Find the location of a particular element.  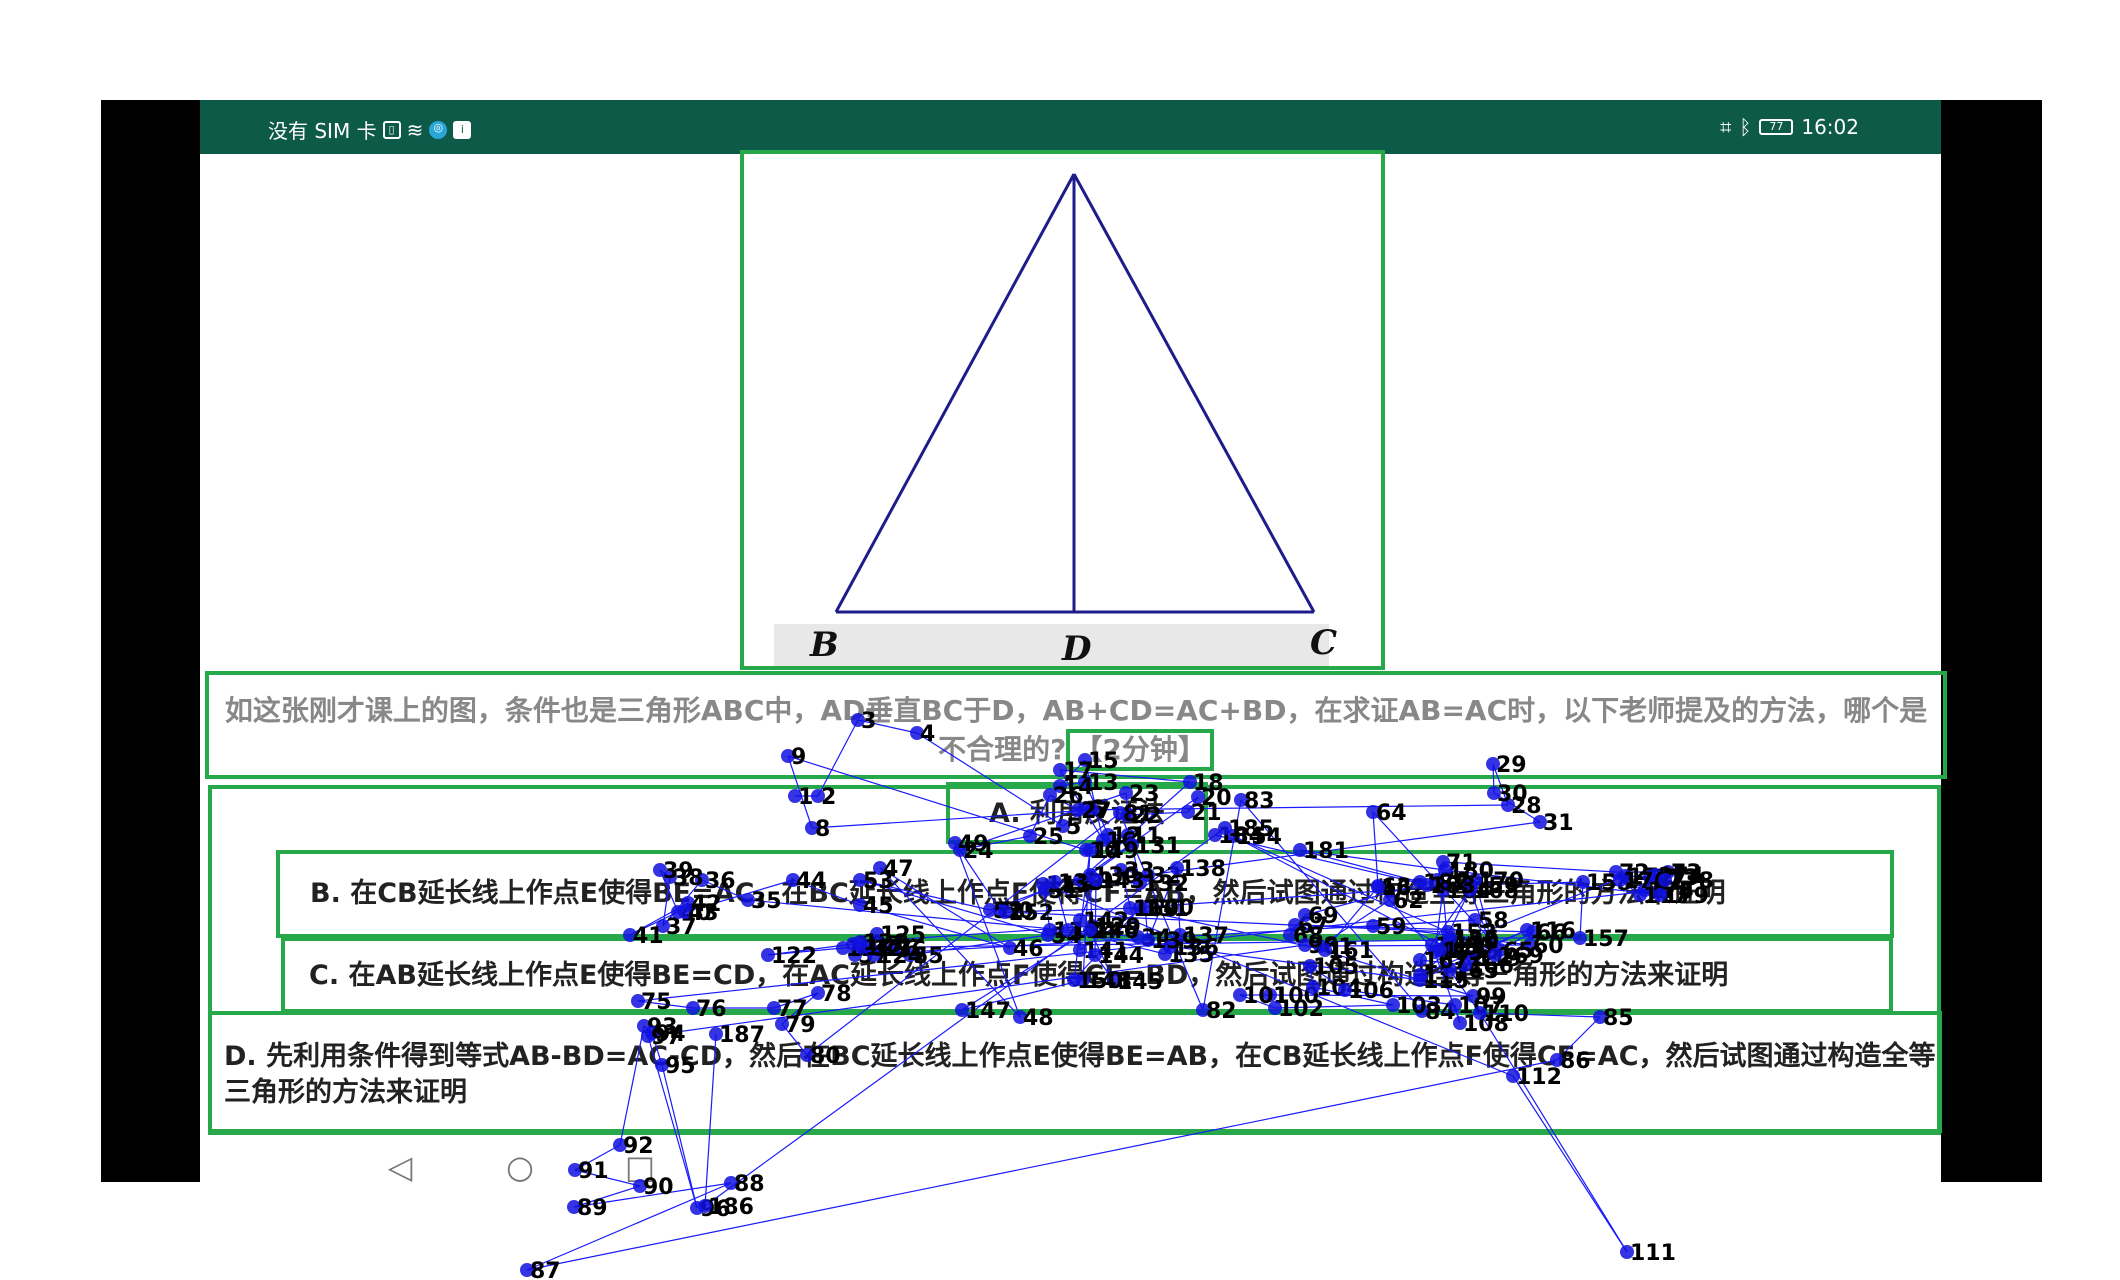

gaze-point-label: 38 is located at coordinates (688, 878).